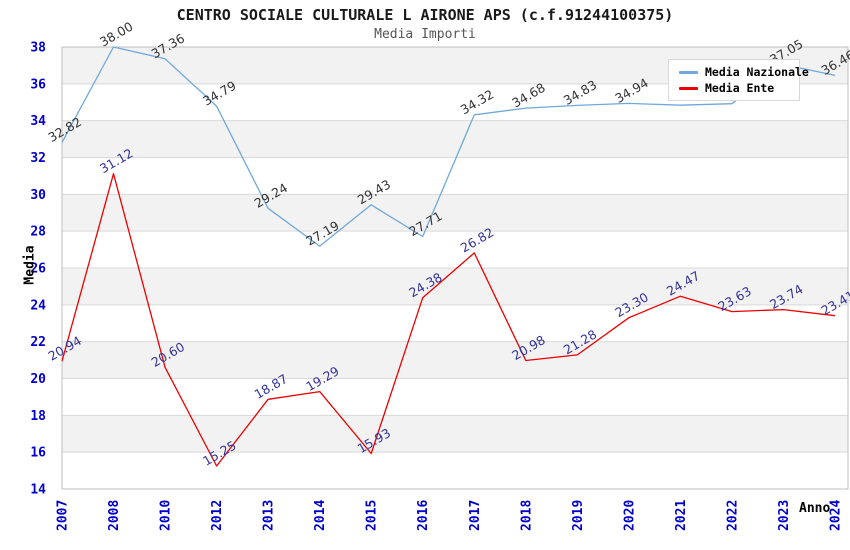 The height and width of the screenshot is (550, 850). I want to click on y-tick-label: 38, so click(38, 48).